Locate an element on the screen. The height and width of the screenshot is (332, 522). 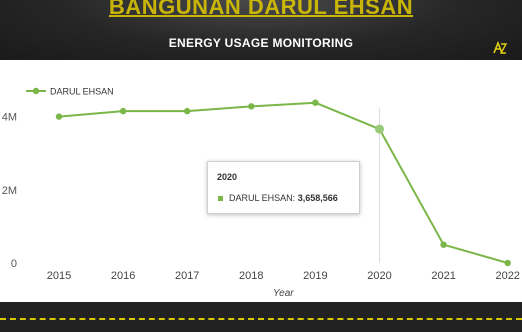
x-tick-label: 2015 is located at coordinates (59, 276).